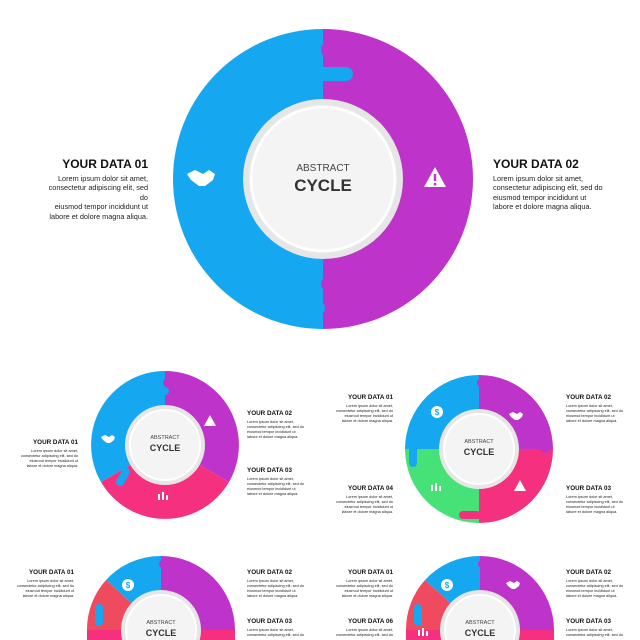  Describe the element at coordinates (318, 74) in the screenshot. I see `drip-blue-top` at that location.